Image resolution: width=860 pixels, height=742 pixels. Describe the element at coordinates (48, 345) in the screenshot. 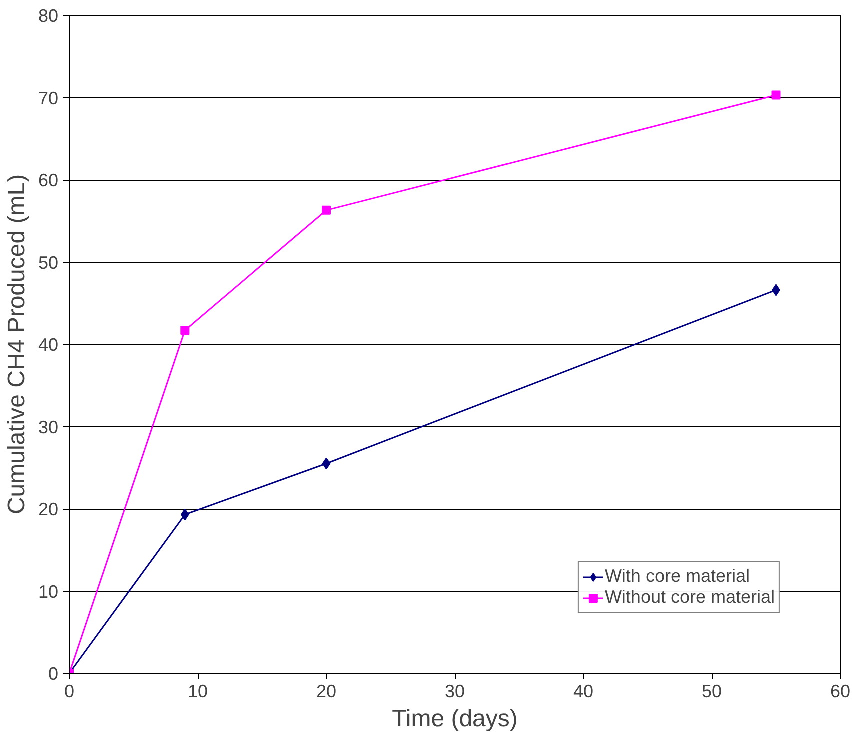

I see `y-tick-label: 40` at that location.